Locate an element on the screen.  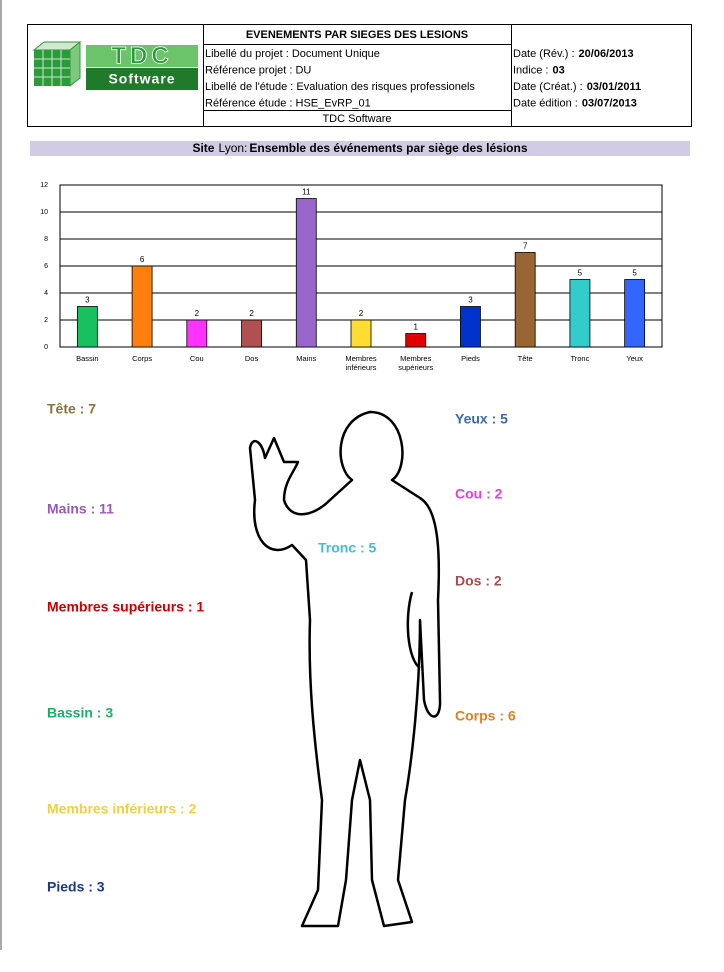
header-date: Date édition : 03/07/2013 is located at coordinates (575, 103).